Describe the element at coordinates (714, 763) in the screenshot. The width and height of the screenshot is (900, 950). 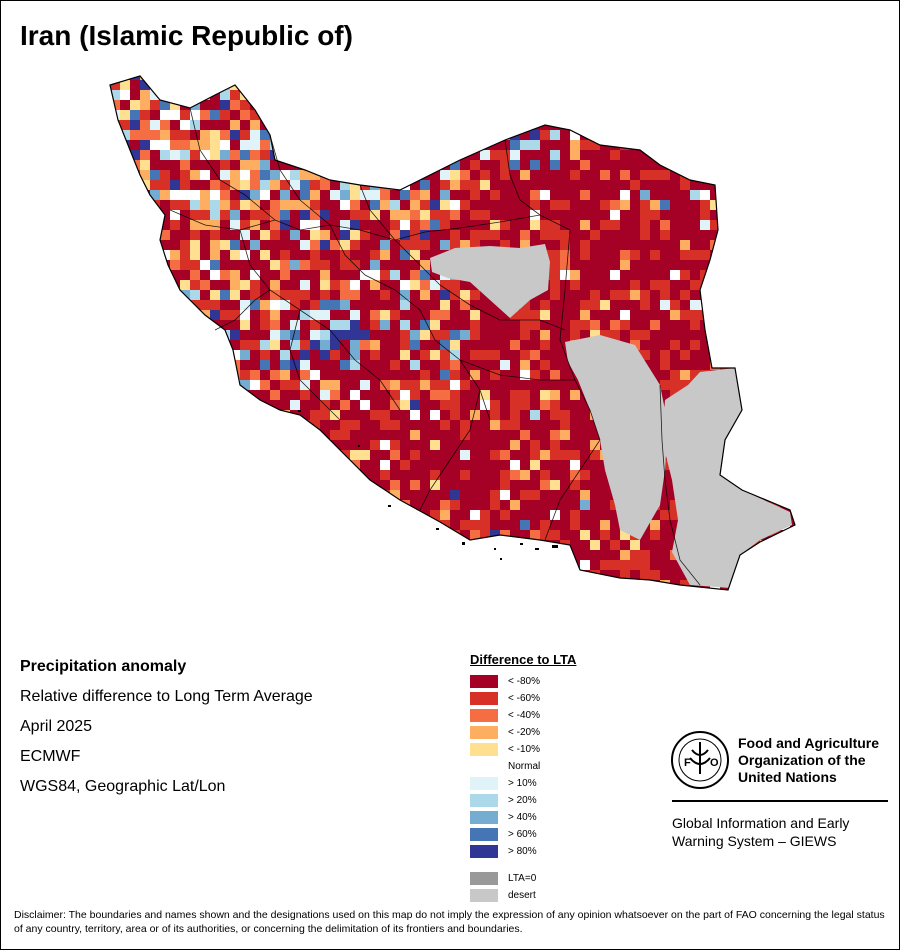
I see `svg-text: O` at that location.